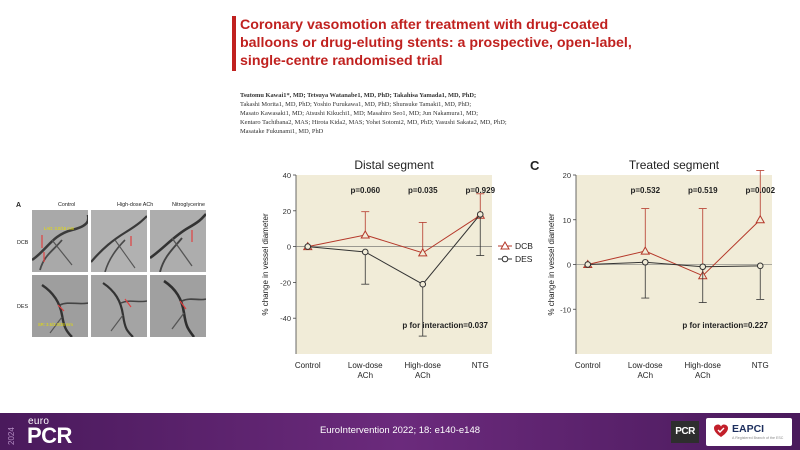  What do you see at coordinates (234, 43) in the screenshot?
I see `title-accent-bar` at bounding box center [234, 43].